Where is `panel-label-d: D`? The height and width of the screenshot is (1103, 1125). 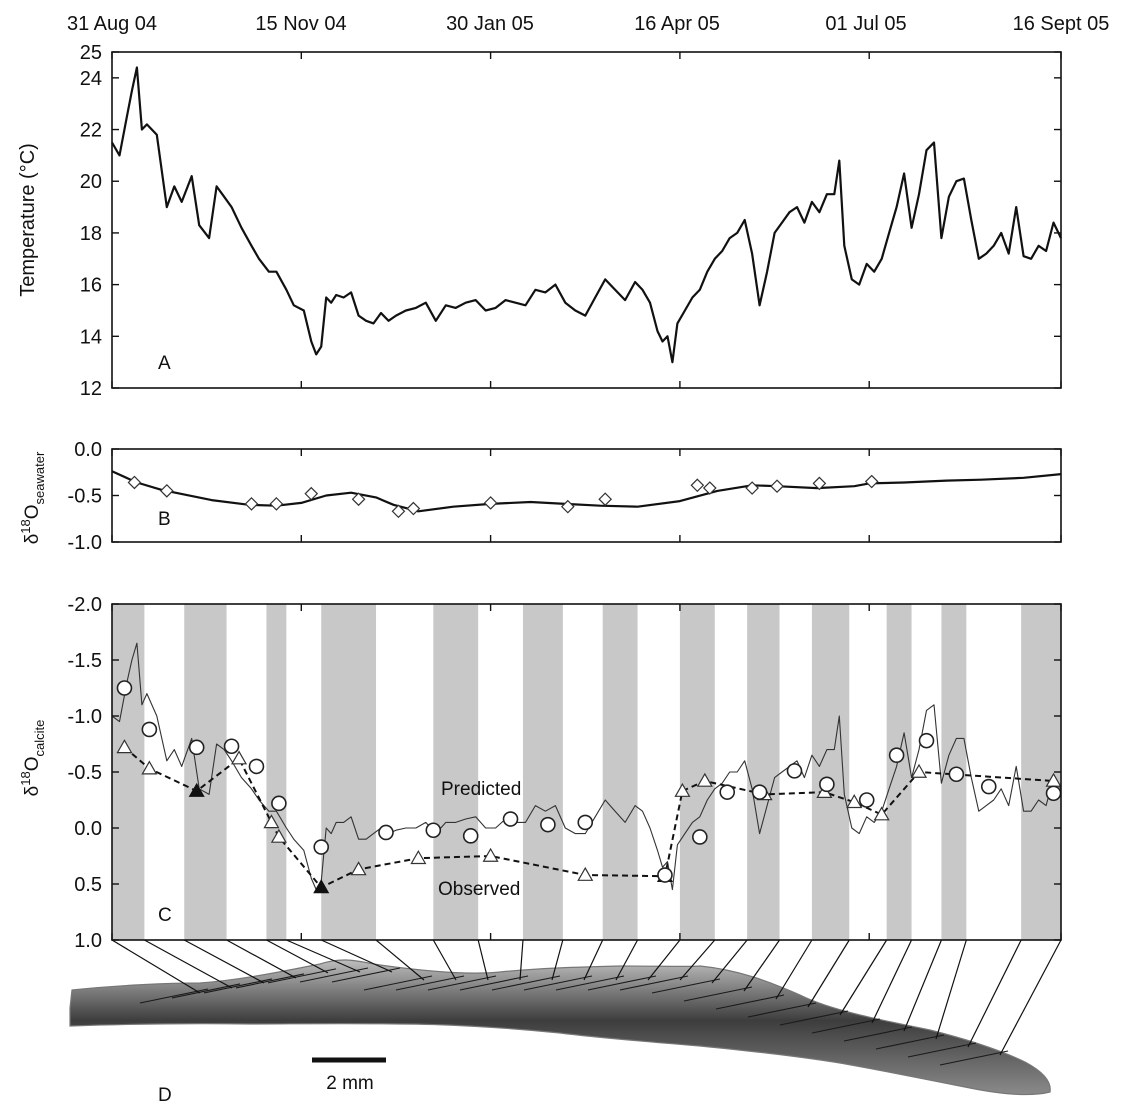
panel-label-d: D is located at coordinates (165, 1094).